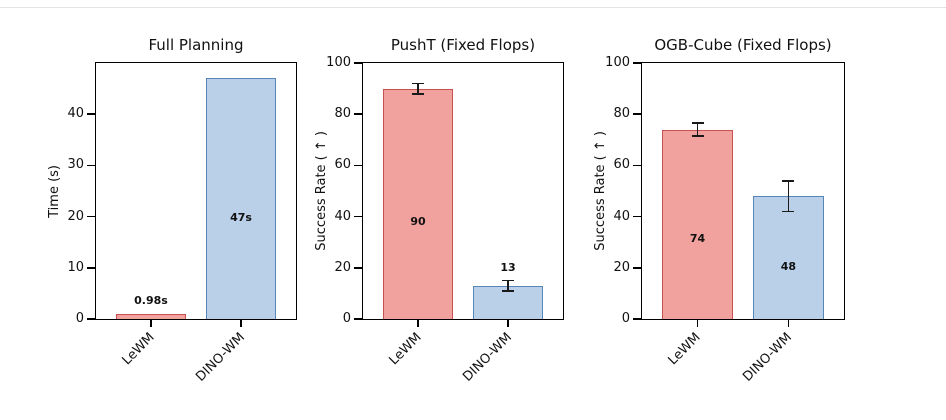 This screenshot has width=946, height=420. I want to click on bar-value-label: 48, so click(788, 267).